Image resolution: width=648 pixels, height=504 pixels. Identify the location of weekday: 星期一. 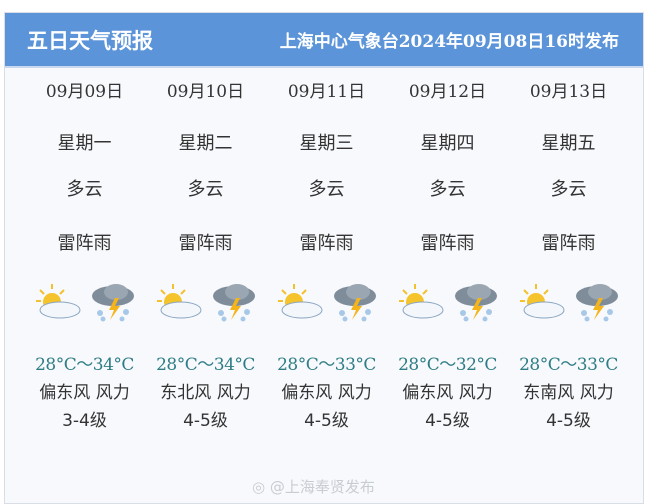
(84, 143).